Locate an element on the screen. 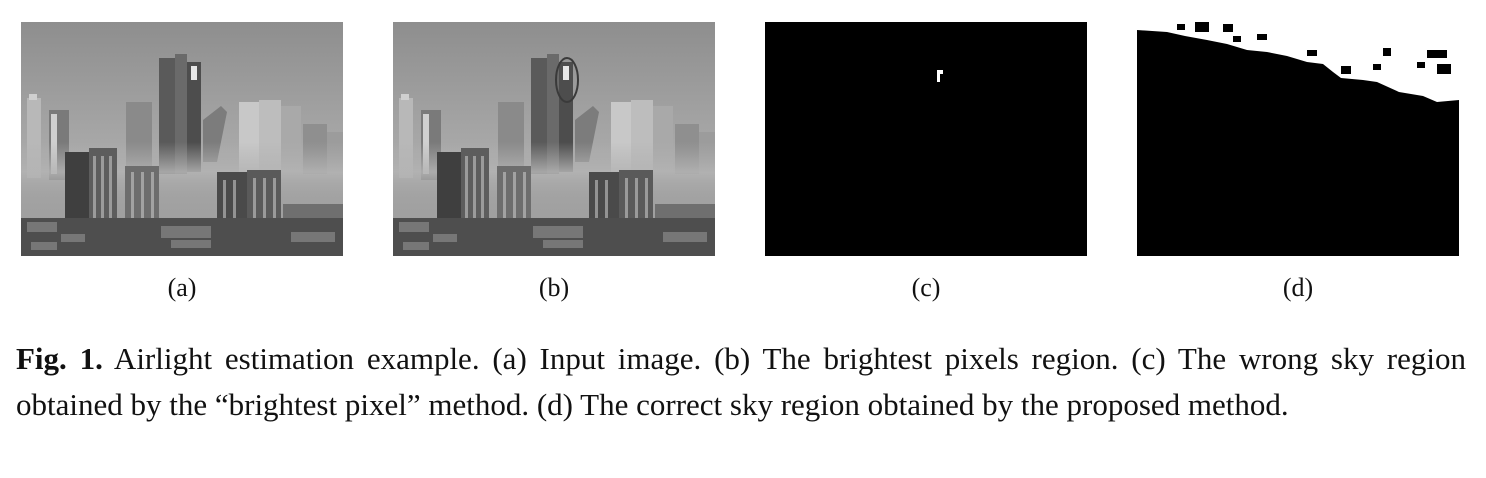 This screenshot has width=1486, height=478. skyline-with-circle-image is located at coordinates (554, 139).